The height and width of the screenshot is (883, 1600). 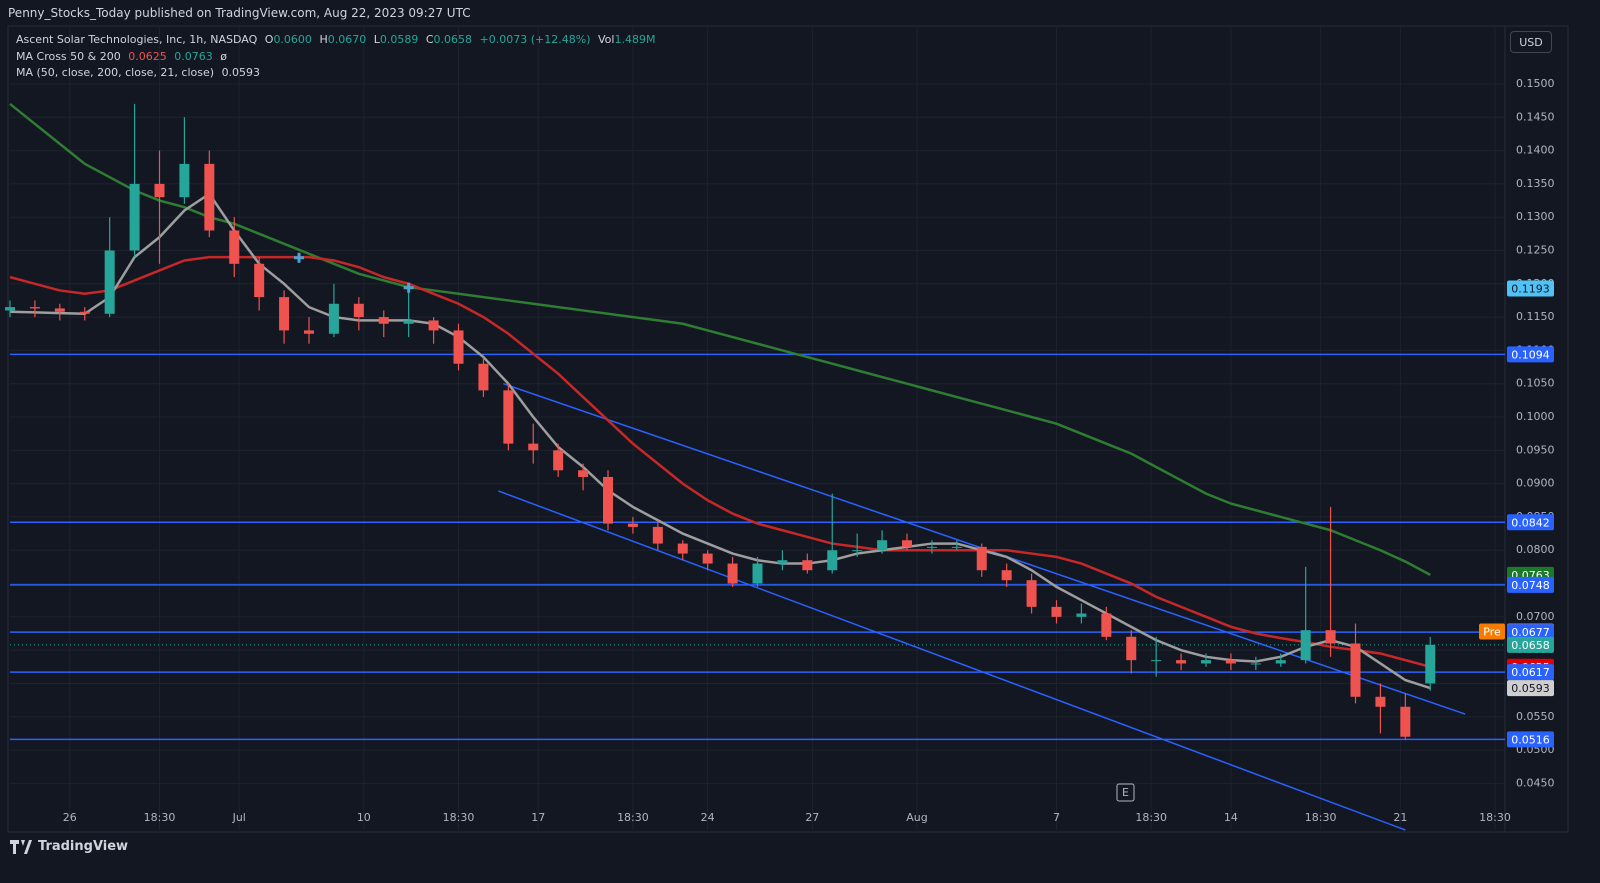 What do you see at coordinates (241, 72) in the screenshot?
I see `ma-value: 0.0593` at bounding box center [241, 72].